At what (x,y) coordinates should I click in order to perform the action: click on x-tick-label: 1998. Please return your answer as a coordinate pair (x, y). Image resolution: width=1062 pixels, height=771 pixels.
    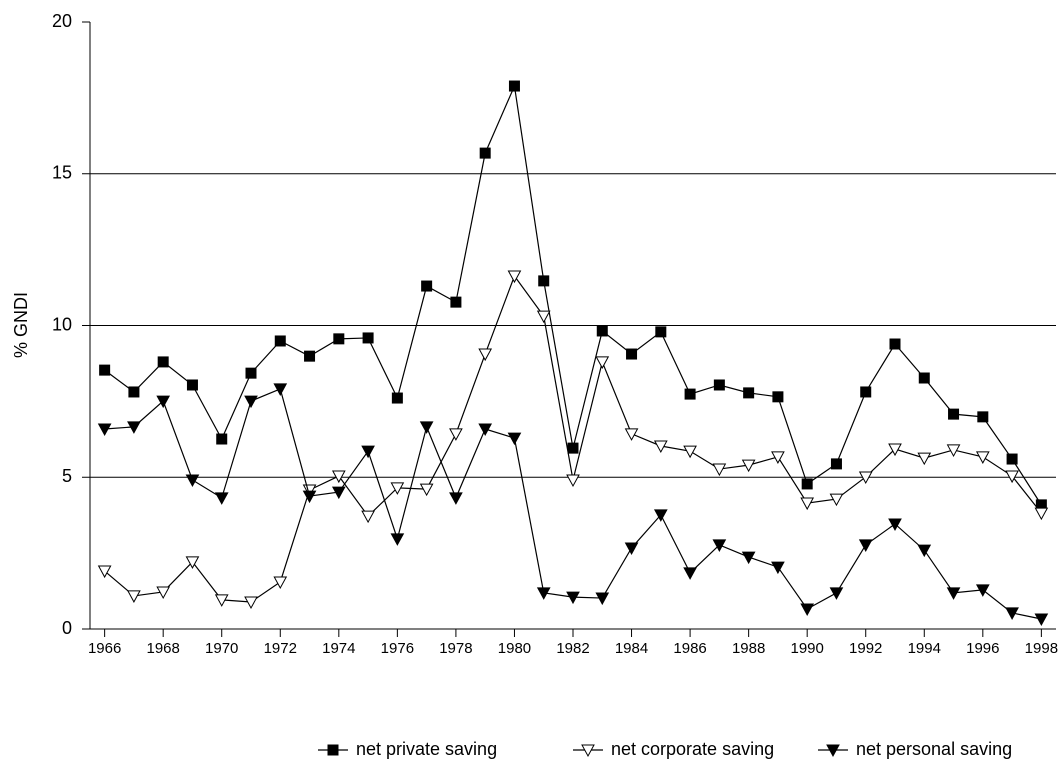
    Looking at the image, I should click on (1041, 648).